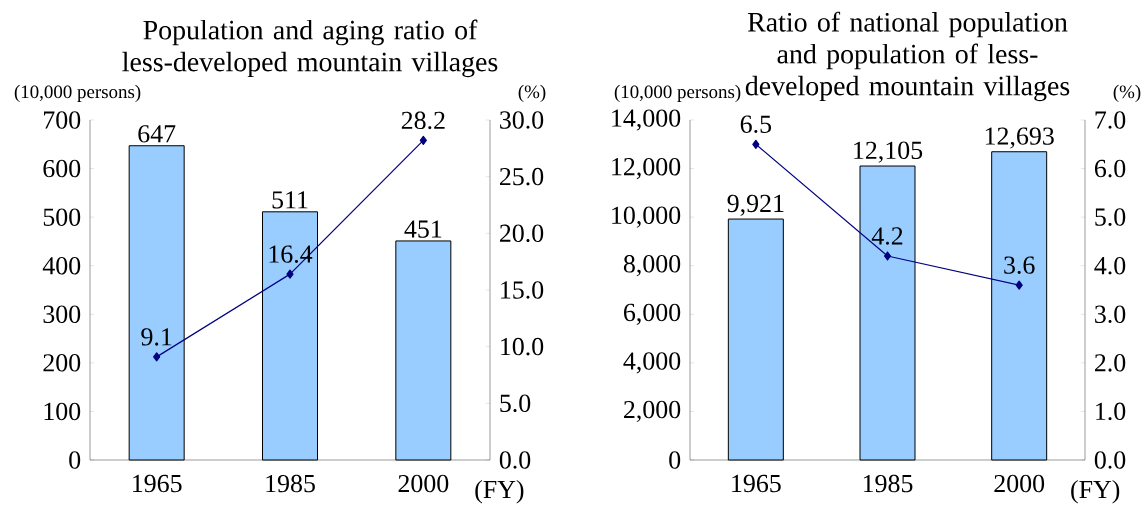  What do you see at coordinates (646, 168) in the screenshot?
I see `y-tick-label: 12,000` at bounding box center [646, 168].